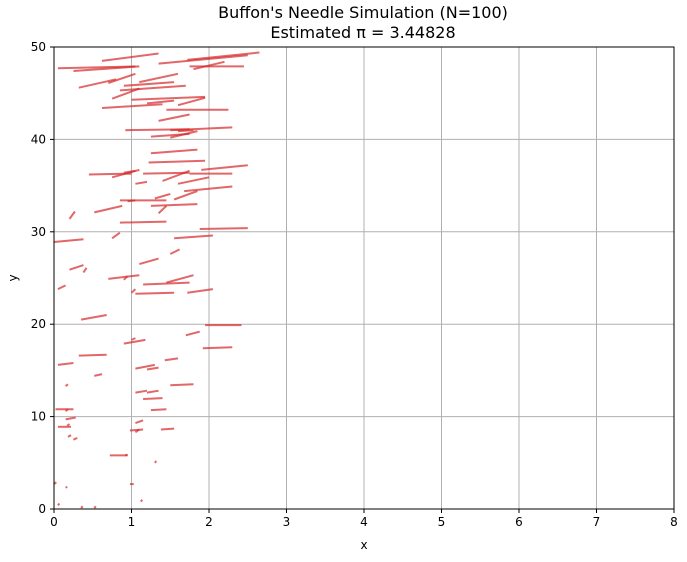 This screenshot has height=562, width=687. Describe the element at coordinates (363, 12) in the screenshot. I see `chart-title: Buffon's Needle Simulation (N=100)` at that location.